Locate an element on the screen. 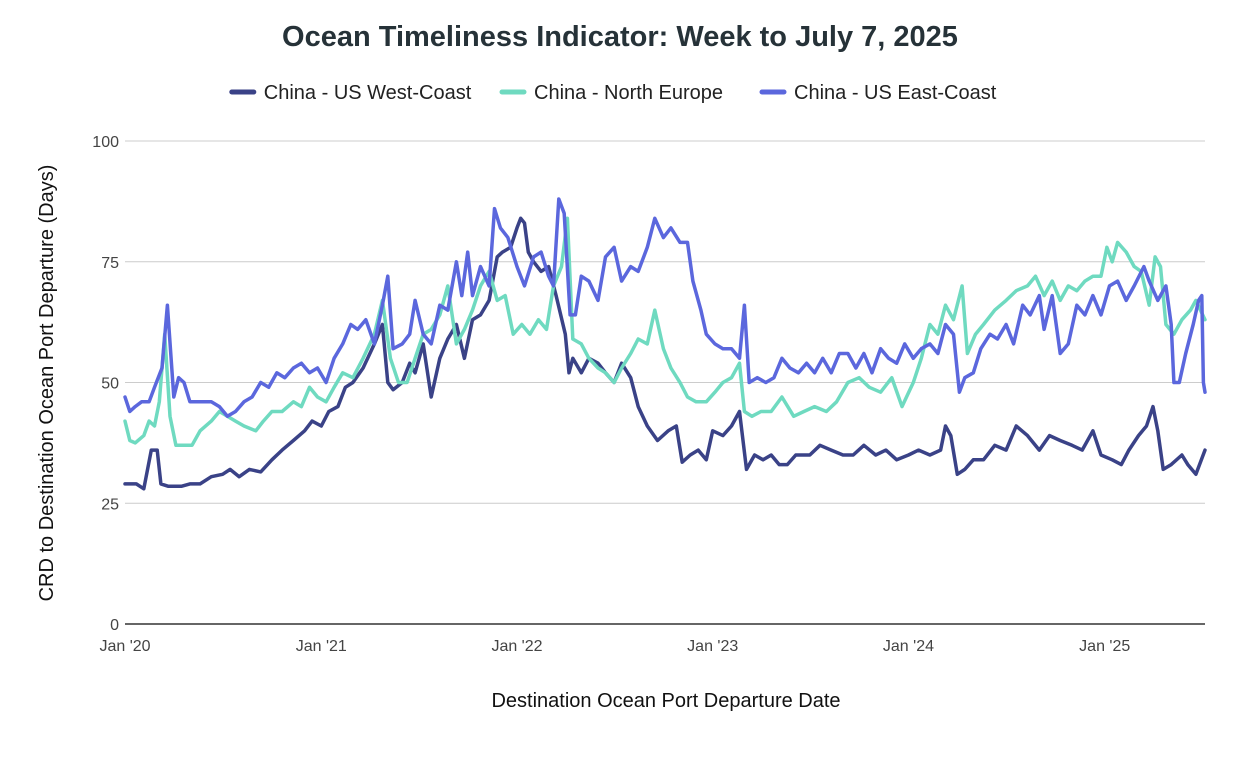  legend-item: China - US East-Coast is located at coordinates (878, 93).